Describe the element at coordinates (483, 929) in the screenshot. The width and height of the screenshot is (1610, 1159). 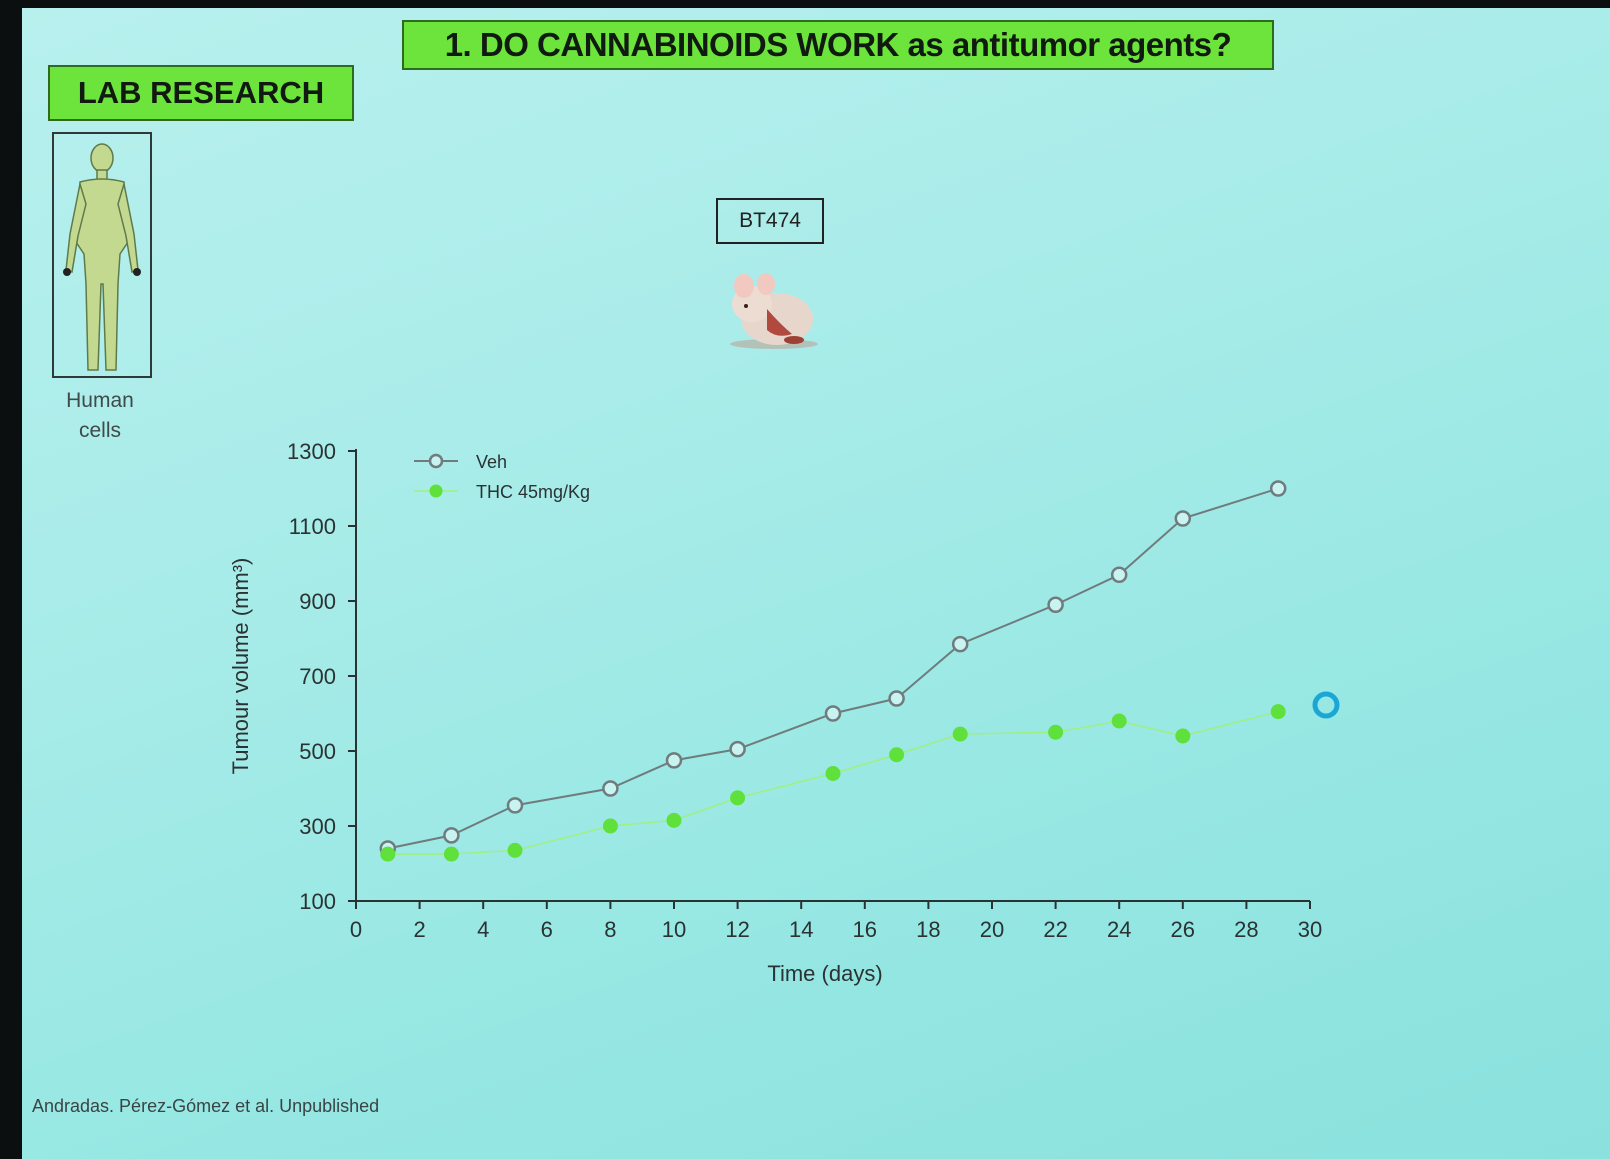
I see `x-tick-label: 4` at that location.